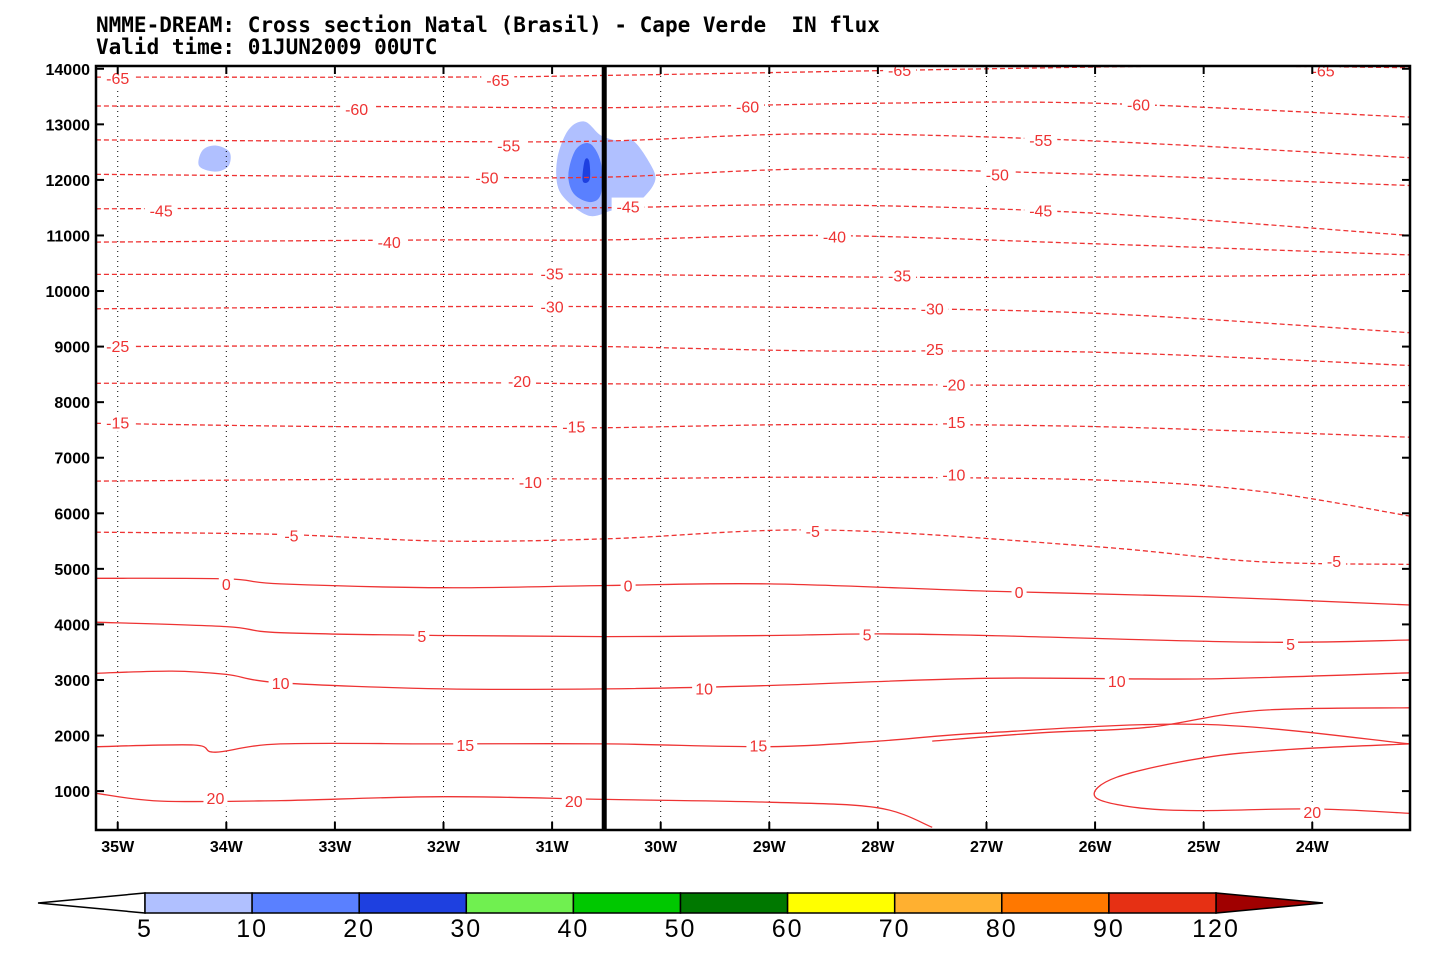 This screenshot has width=1431, height=953. What do you see at coordinates (68, 125) in the screenshot?
I see `y-tick-label: 13000` at bounding box center [68, 125].